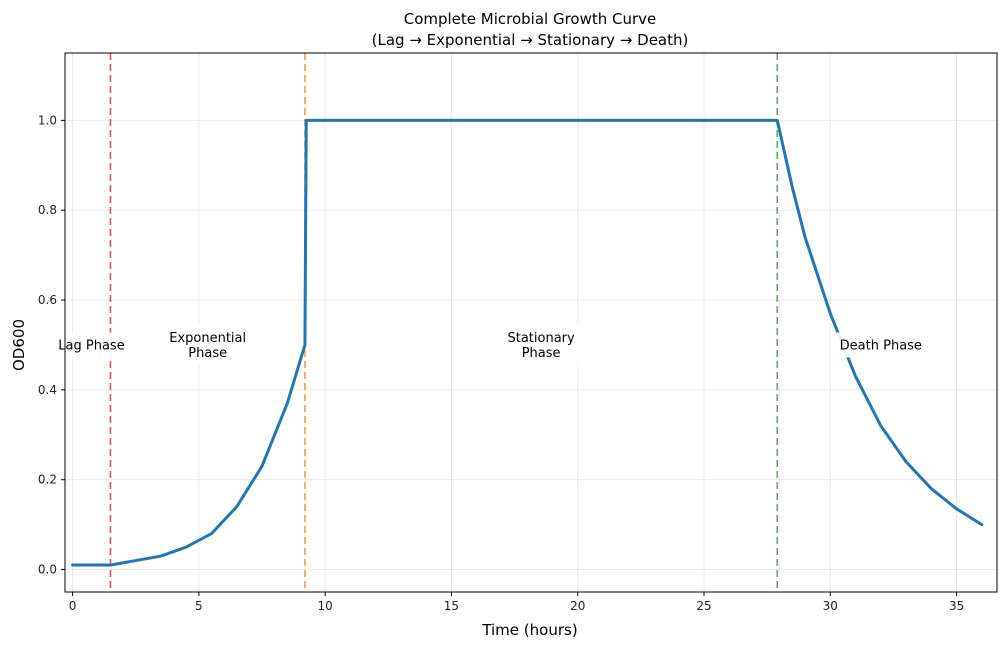  What do you see at coordinates (207, 338) in the screenshot?
I see `phase-label-text: Exponential` at bounding box center [207, 338].